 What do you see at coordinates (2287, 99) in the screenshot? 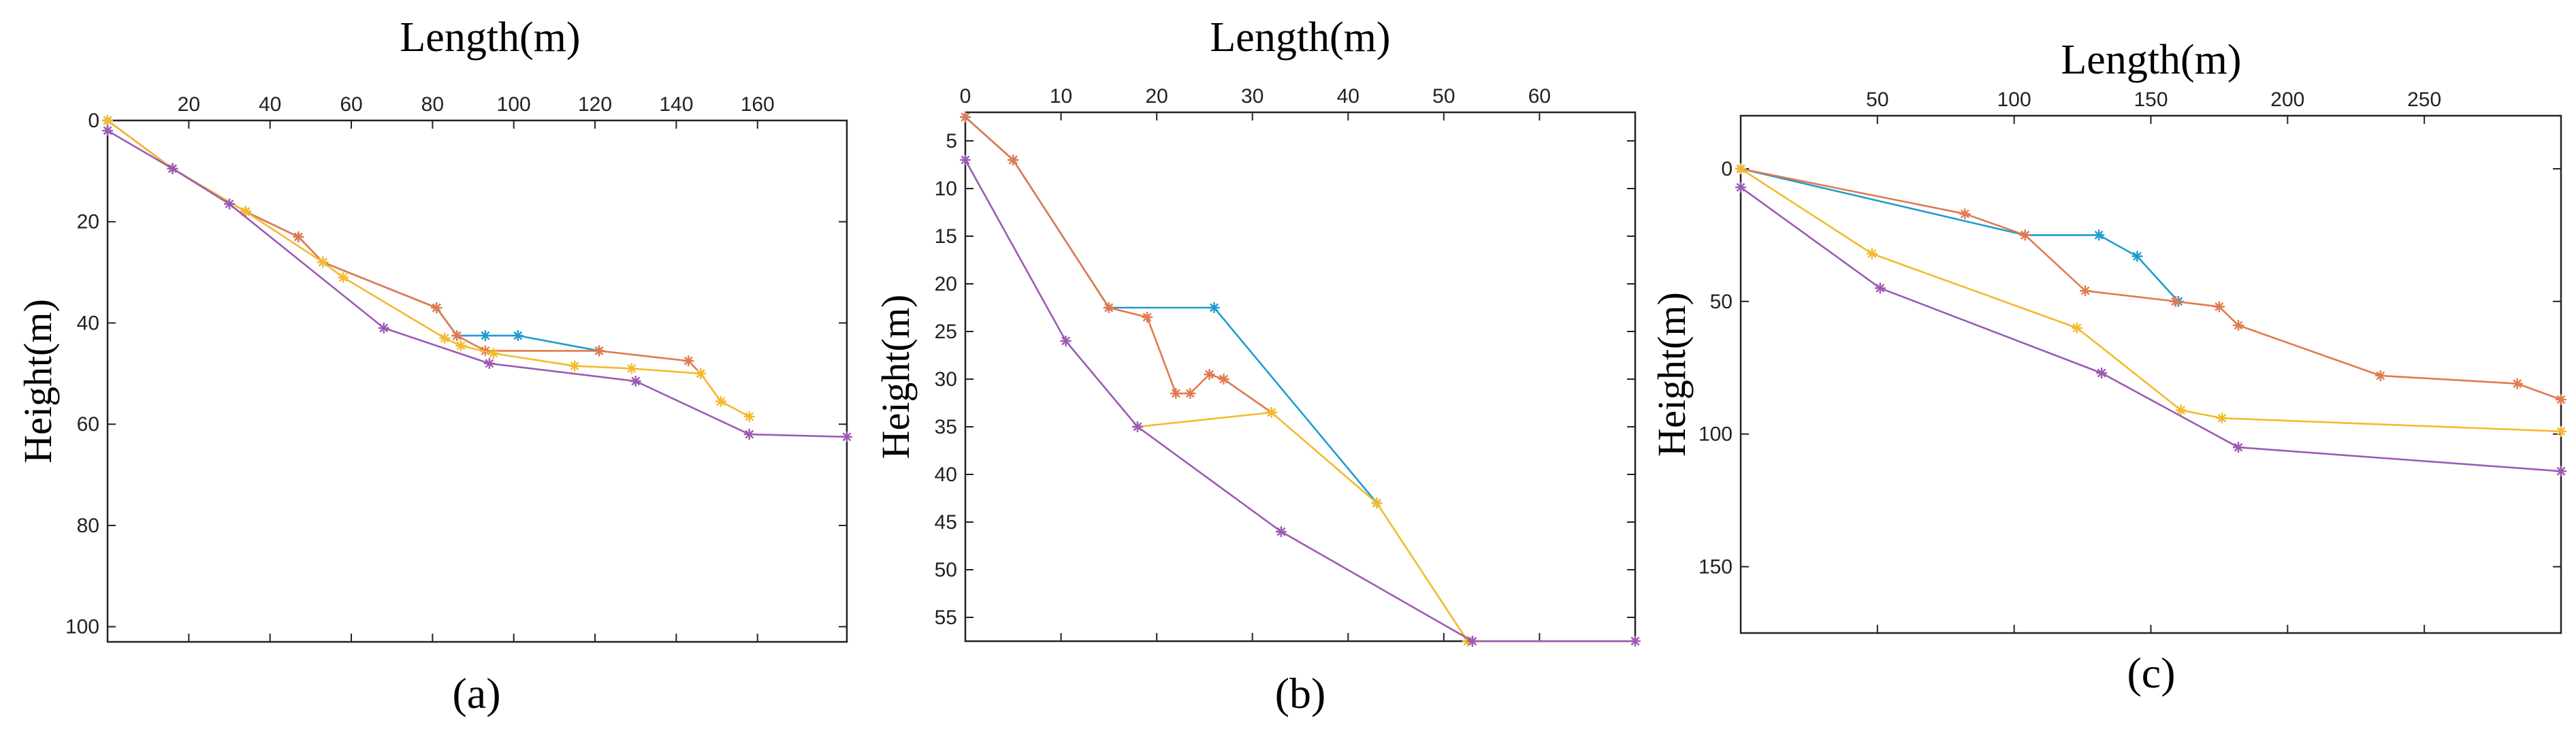
I see `x-tick-label: 200` at bounding box center [2287, 99].